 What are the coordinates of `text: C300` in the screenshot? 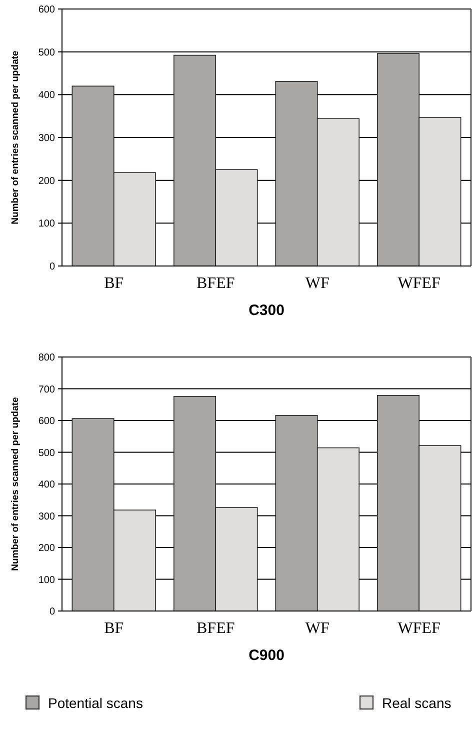 It's located at (266, 310).